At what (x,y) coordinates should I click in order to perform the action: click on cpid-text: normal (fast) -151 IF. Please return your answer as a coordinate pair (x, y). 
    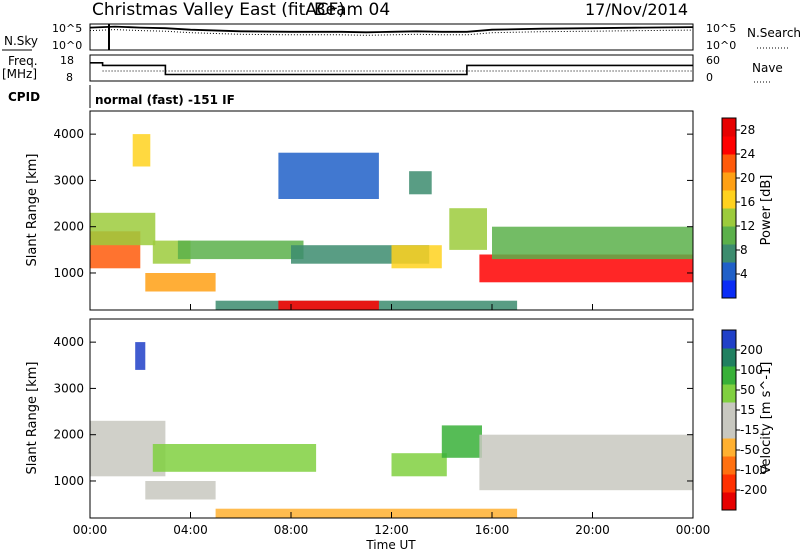
    Looking at the image, I should click on (165, 100).